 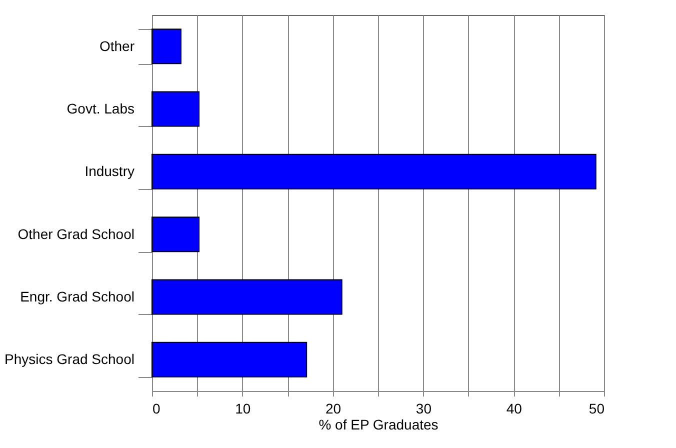 I want to click on x-tick-label: 40, so click(x=514, y=408).